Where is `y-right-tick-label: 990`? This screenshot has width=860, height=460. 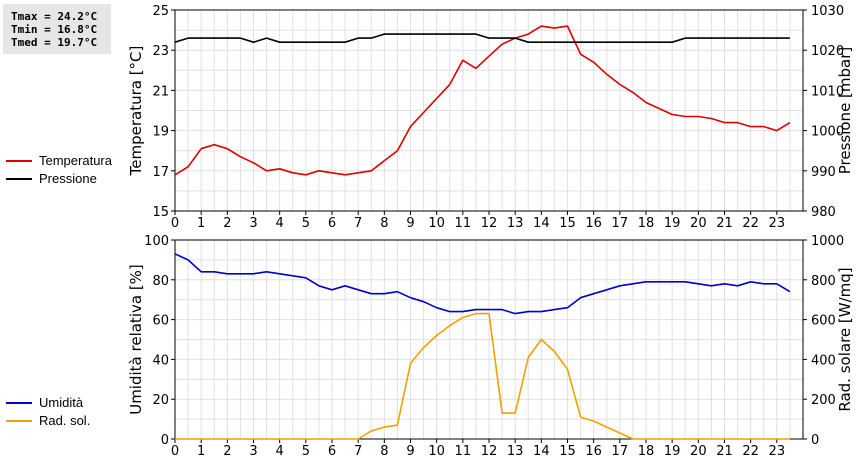
y-right-tick-label: 990 is located at coordinates (823, 172).